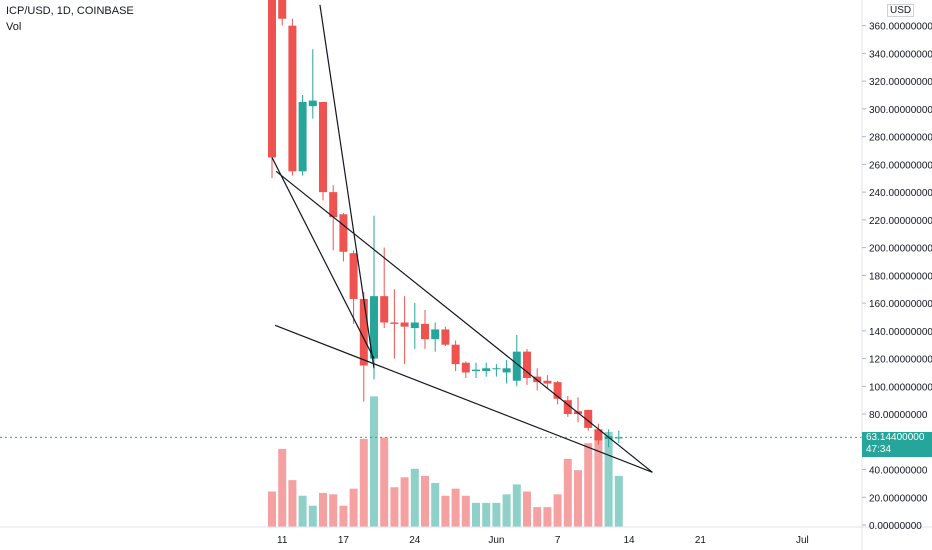 Image resolution: width=932 pixels, height=550 pixels. I want to click on price-tick-label: 160.00000000, so click(900, 304).